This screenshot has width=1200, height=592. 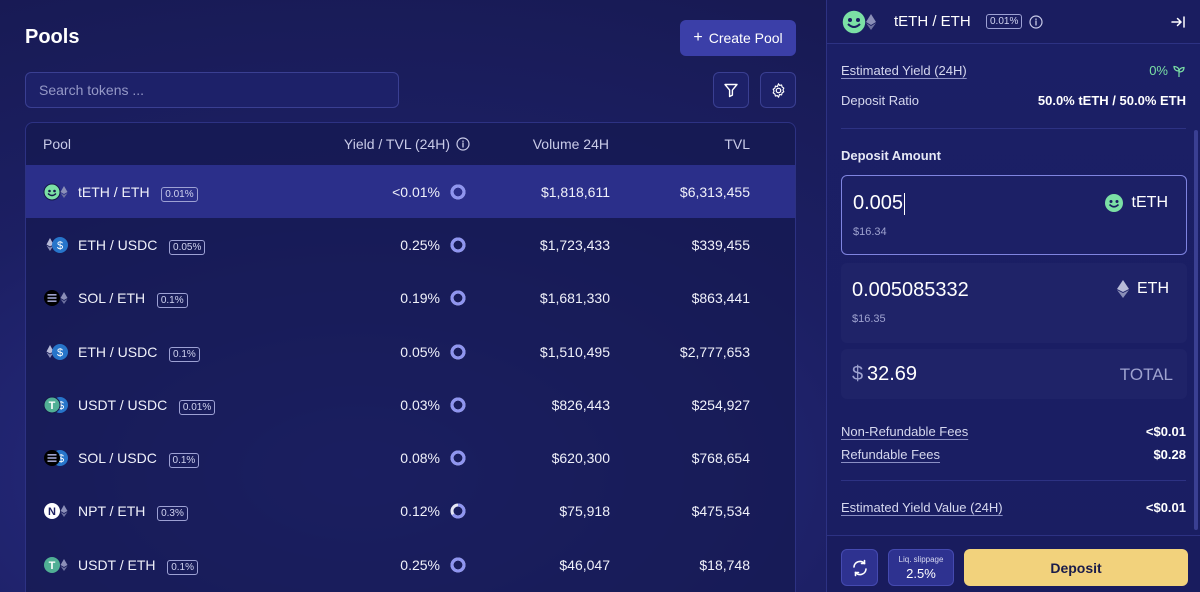 I want to click on usdt-eth-icon: T, so click(x=56, y=564).